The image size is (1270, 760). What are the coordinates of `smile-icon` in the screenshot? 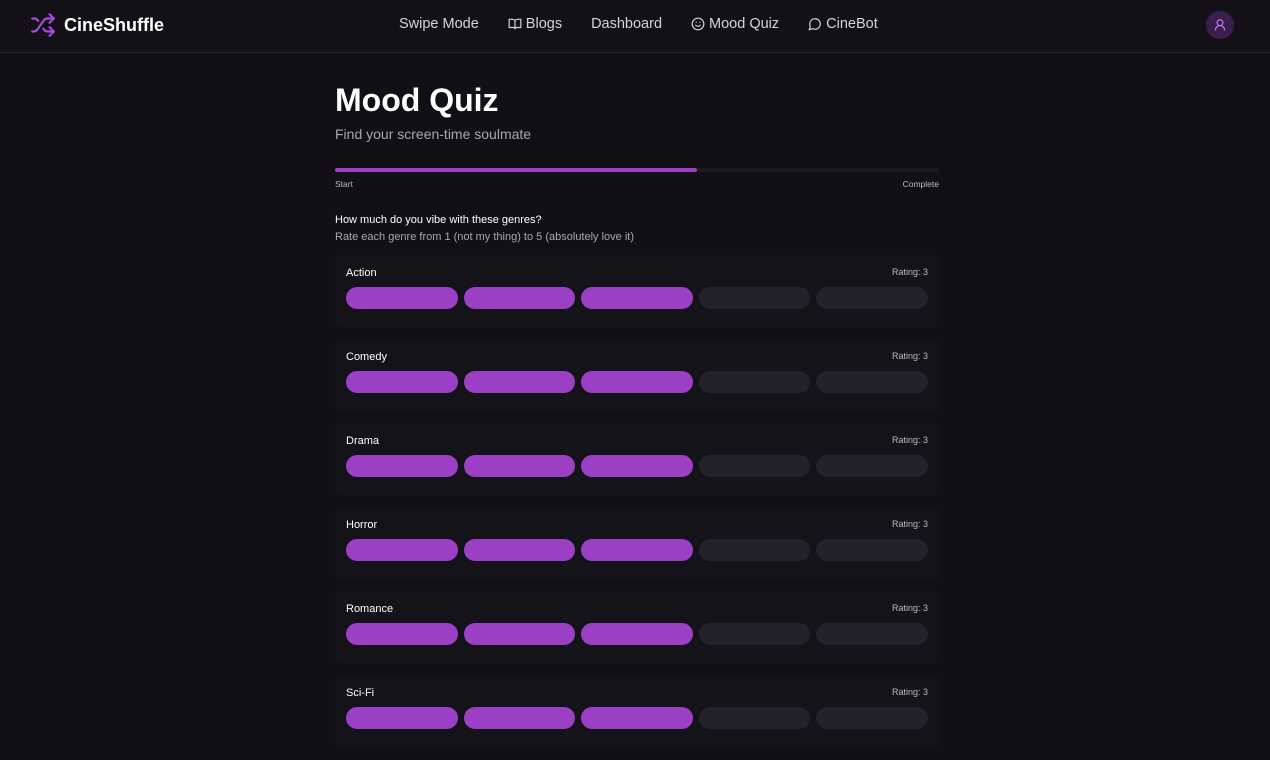 It's located at (698, 24).